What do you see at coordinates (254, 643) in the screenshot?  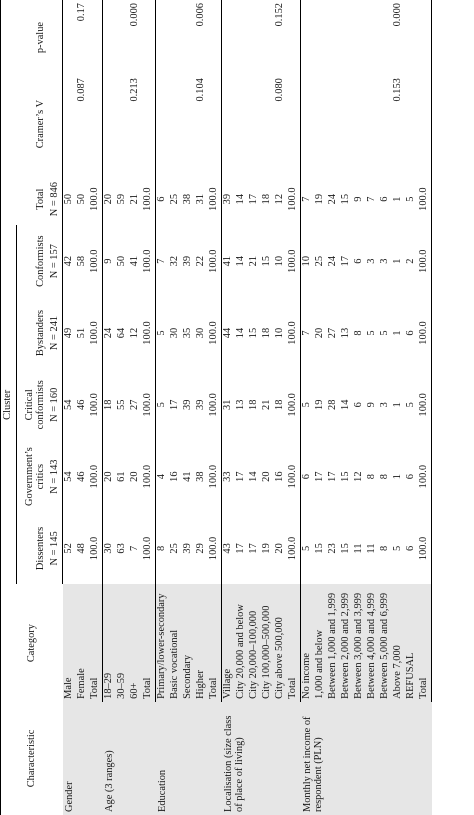 I see `category-cell: City 20,000–100,000` at bounding box center [254, 643].